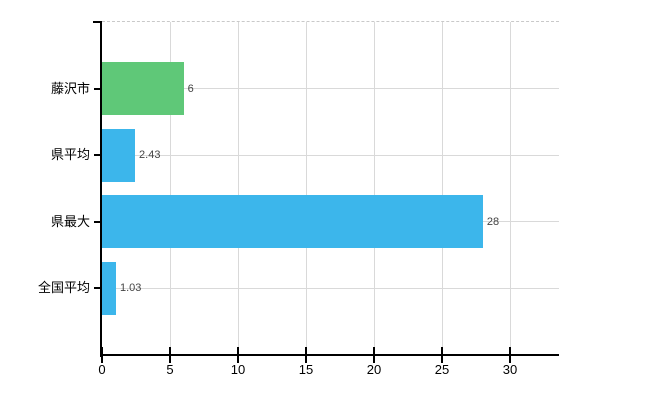 The width and height of the screenshot is (650, 400). Describe the element at coordinates (442, 369) in the screenshot. I see `x-tick-label-25: 25` at that location.